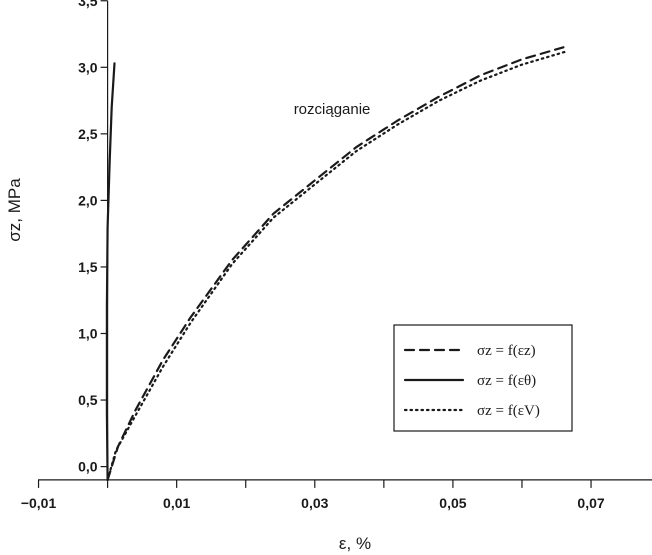 This screenshot has width=652, height=555. I want to click on legend-label-3: σz = f(εV), so click(508, 411).